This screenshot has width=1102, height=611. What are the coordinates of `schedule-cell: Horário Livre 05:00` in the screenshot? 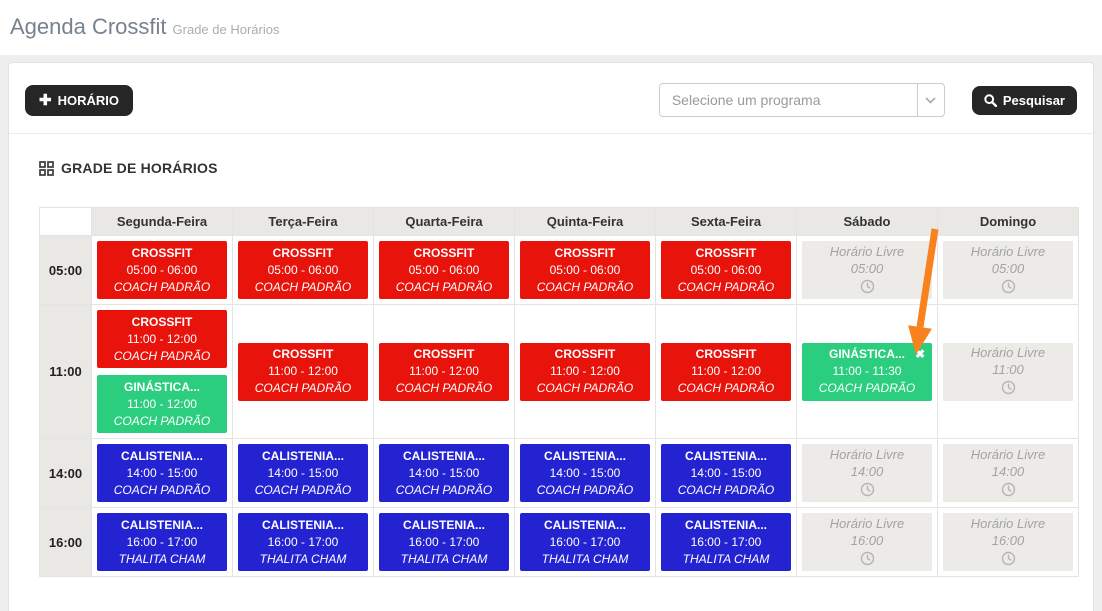 It's located at (867, 270).